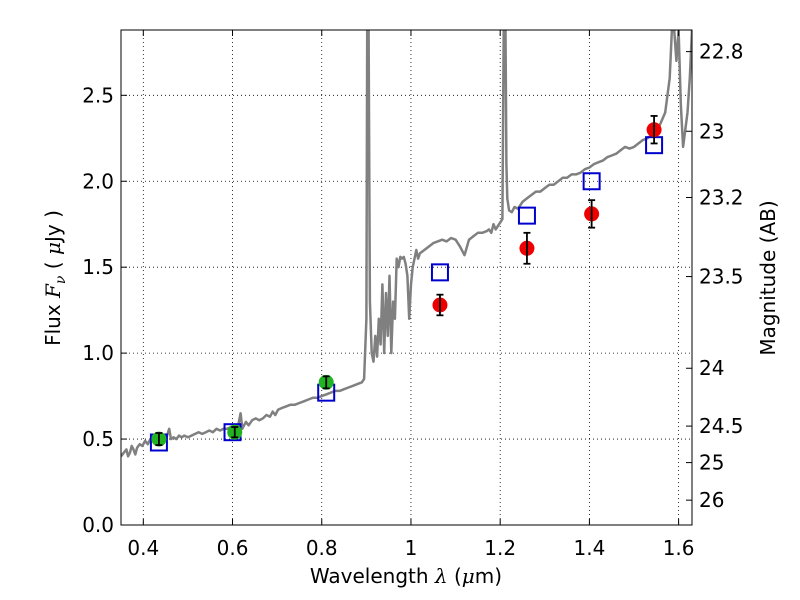 Image resolution: width=800 pixels, height=600 pixels. Describe the element at coordinates (98, 525) in the screenshot. I see `y-tick-label: 0.0` at that location.